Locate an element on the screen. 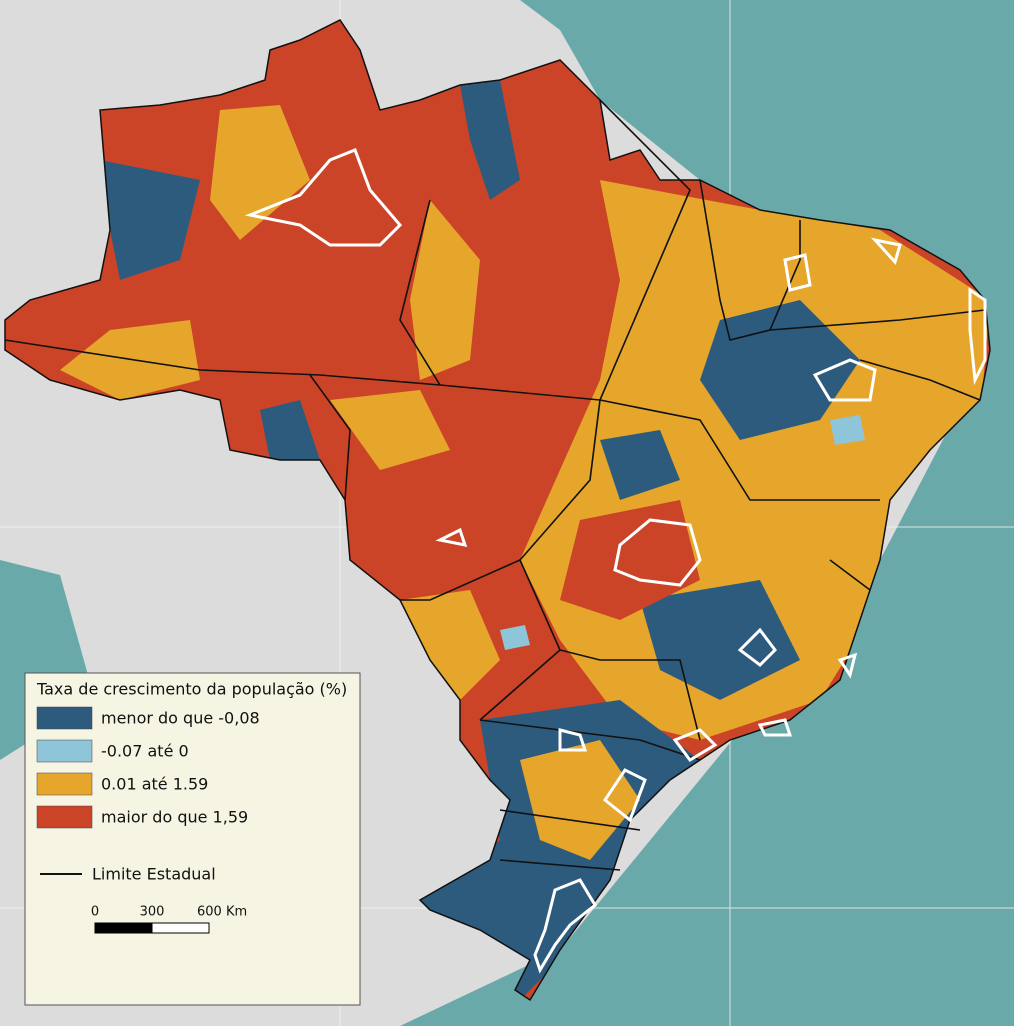 The image size is (1014, 1026). scale-label: 300 is located at coordinates (152, 912).